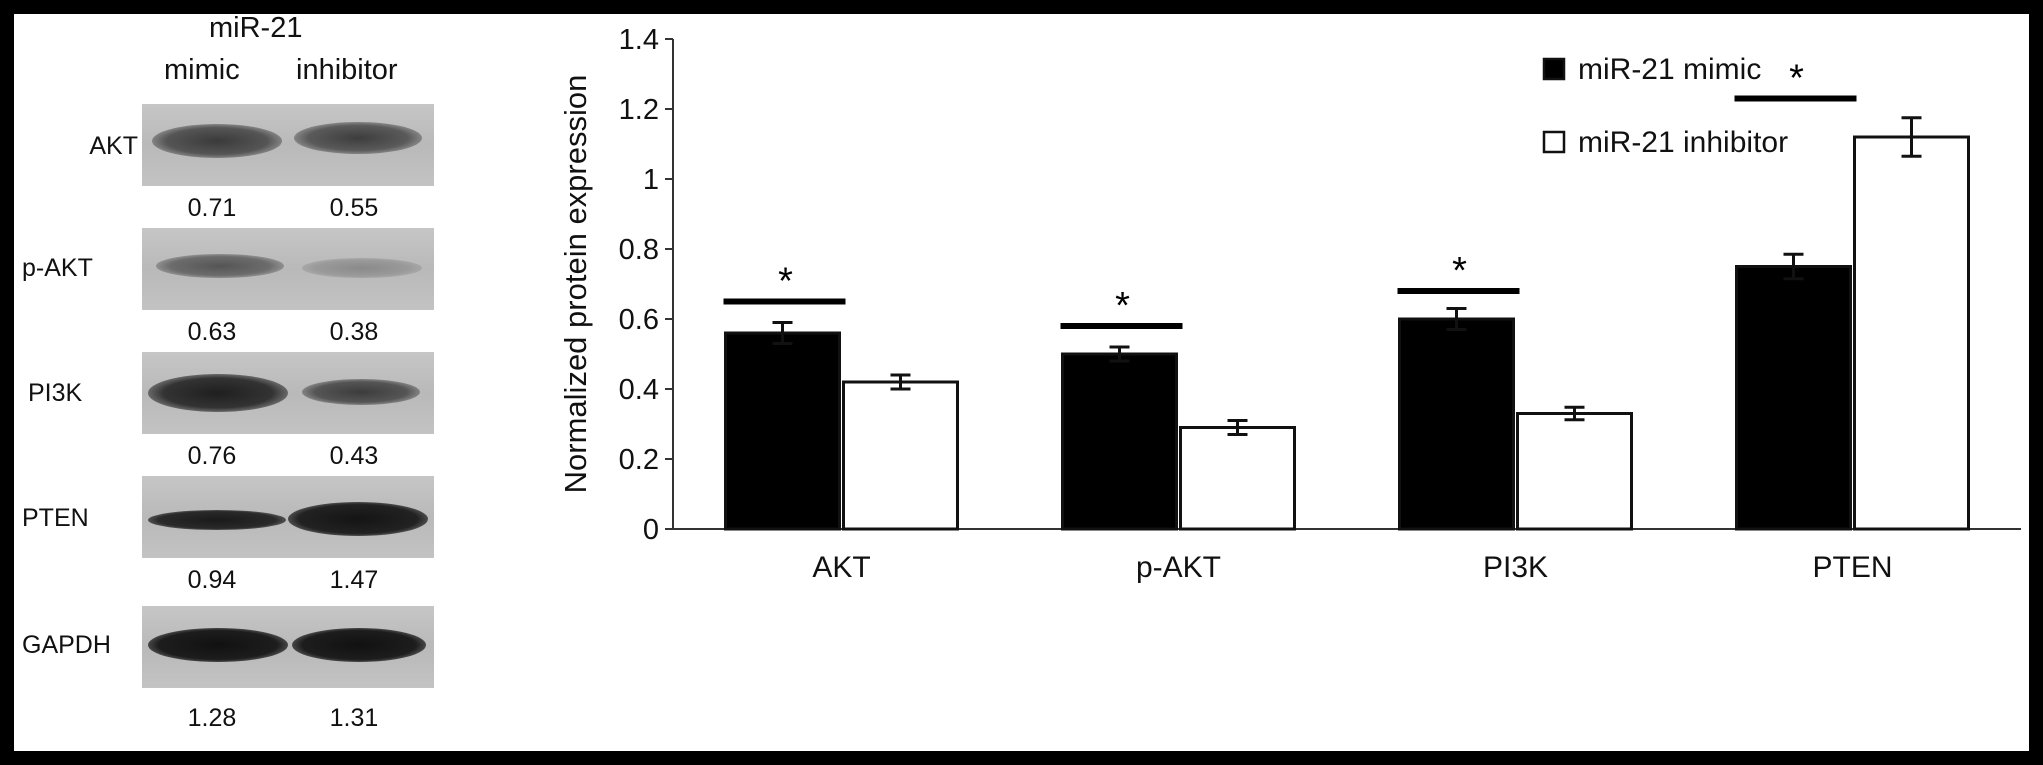 The width and height of the screenshot is (2043, 765). Describe the element at coordinates (358, 519) in the screenshot. I see `band-pten-inhibitor` at that location.